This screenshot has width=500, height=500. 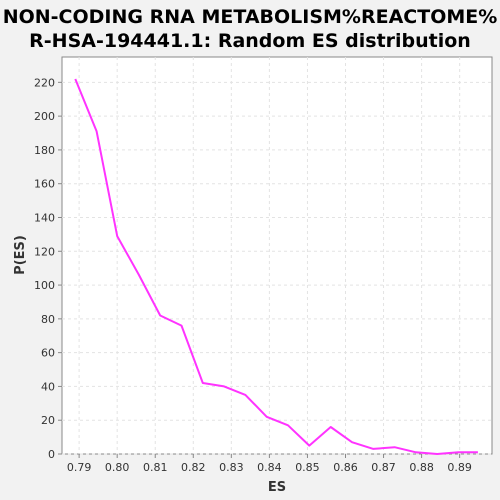 What do you see at coordinates (48, 420) in the screenshot?
I see `y-tick-label: 20` at bounding box center [48, 420].